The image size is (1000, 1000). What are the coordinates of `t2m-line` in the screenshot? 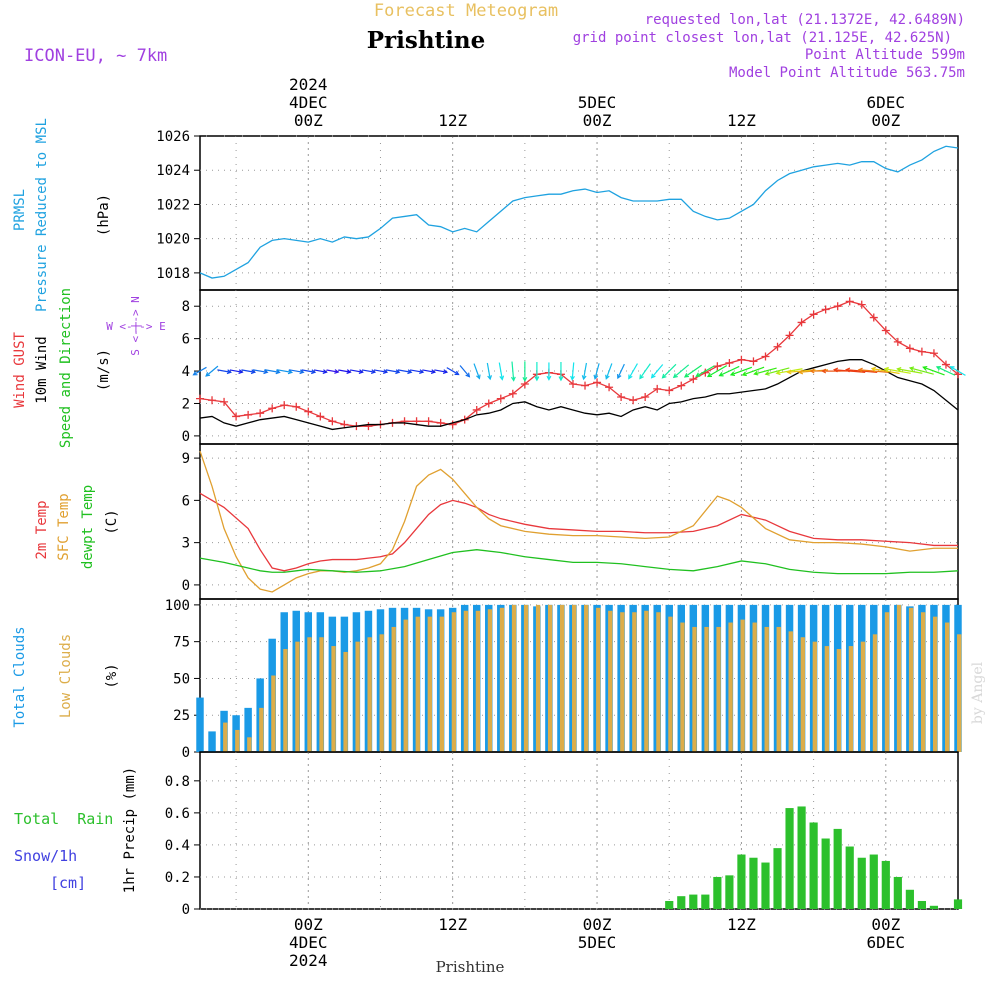 It's located at (578, 532).